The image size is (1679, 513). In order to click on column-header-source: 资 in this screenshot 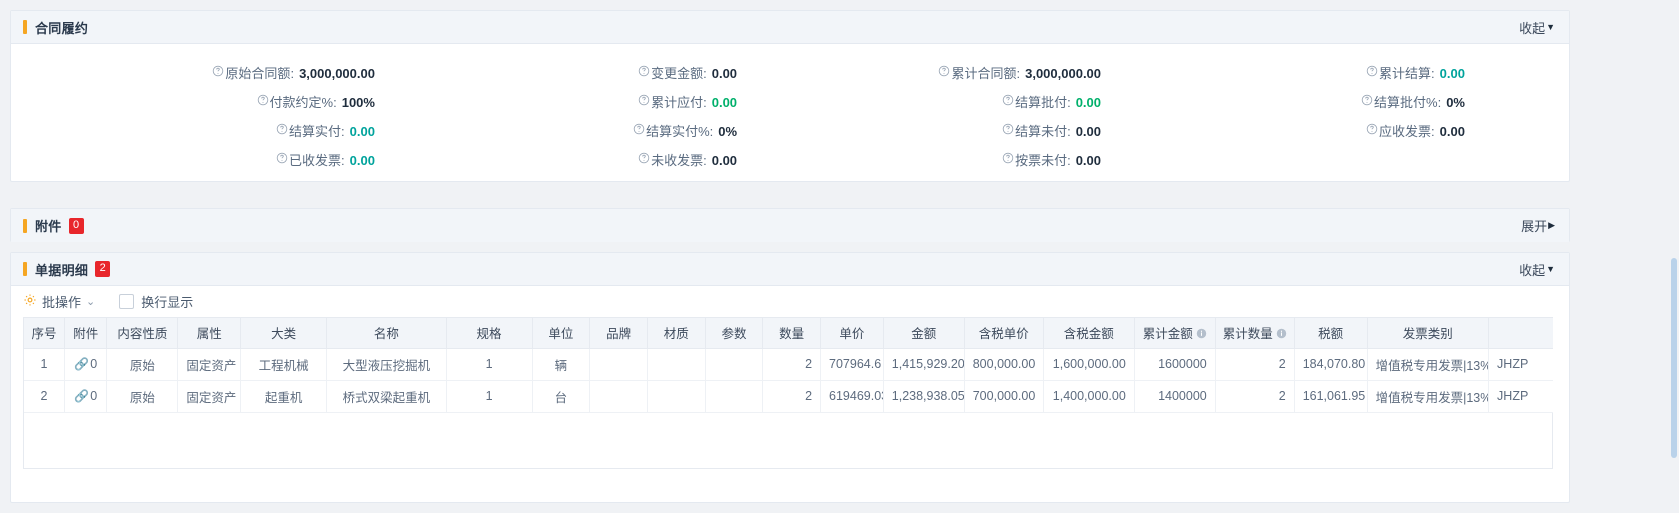, I will do `click(1520, 333)`.